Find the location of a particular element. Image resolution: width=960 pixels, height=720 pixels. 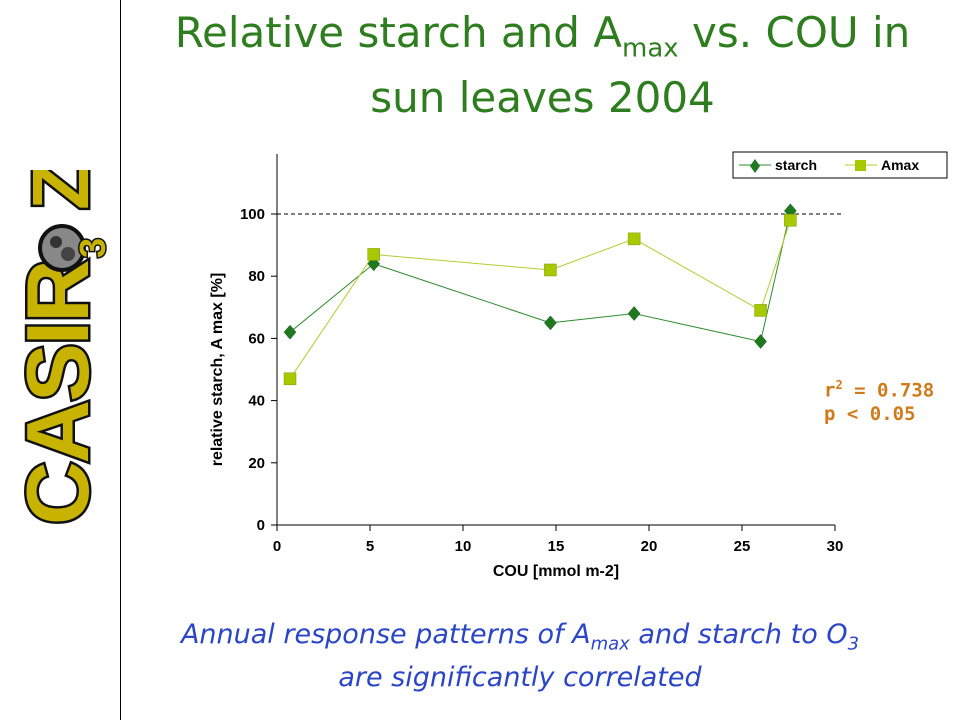

y-tick-label: 0 is located at coordinates (261, 525).